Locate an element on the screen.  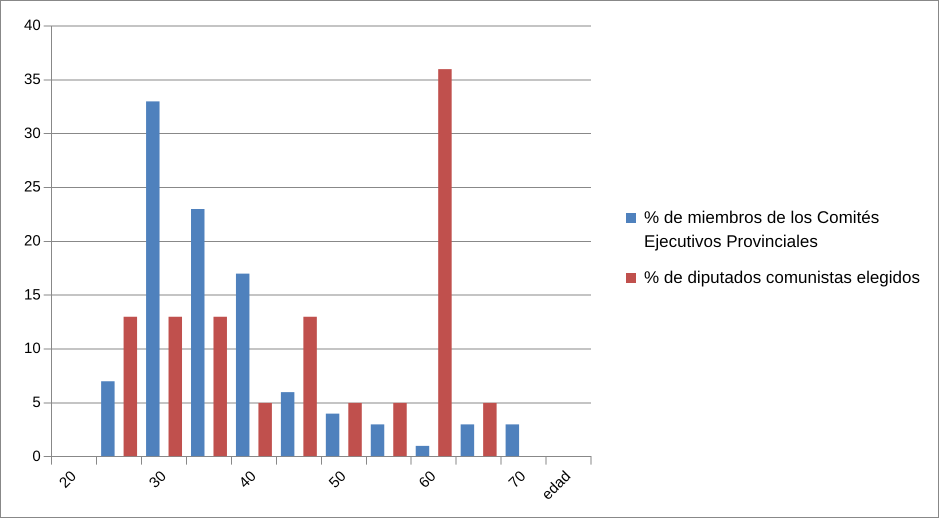
y-tick-label: 5 is located at coordinates (36, 402).